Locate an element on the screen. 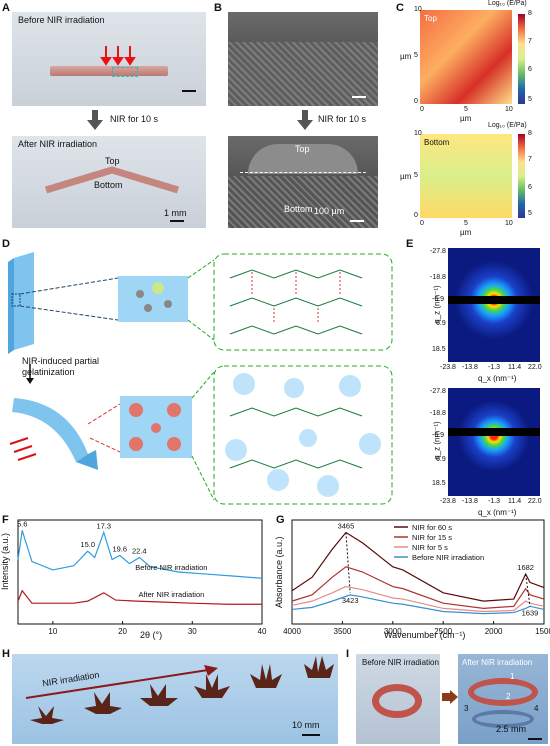 Image resolution: width=550 pixels, height=746 pixels. afm-map-top: Top is located at coordinates (466, 57).